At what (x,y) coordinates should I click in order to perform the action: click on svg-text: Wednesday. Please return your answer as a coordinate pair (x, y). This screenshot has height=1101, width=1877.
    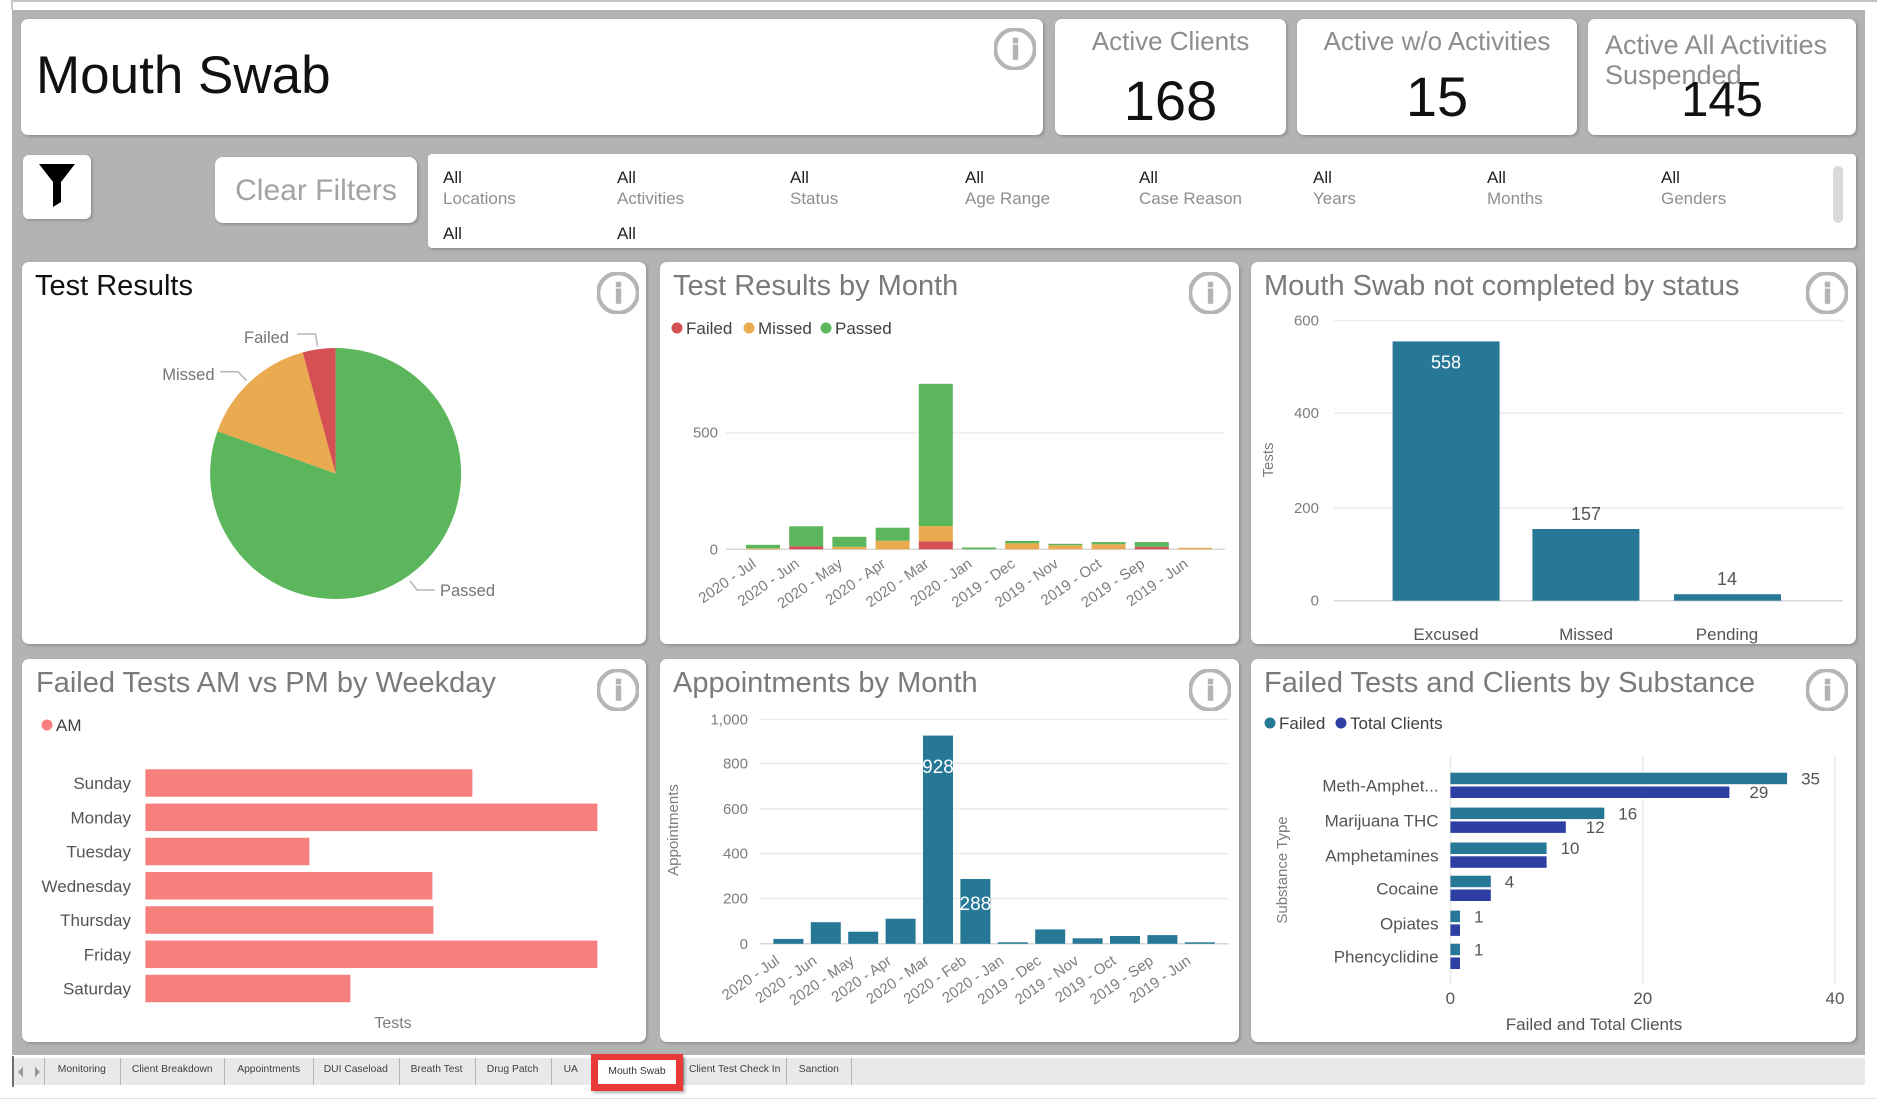
    Looking at the image, I should click on (87, 886).